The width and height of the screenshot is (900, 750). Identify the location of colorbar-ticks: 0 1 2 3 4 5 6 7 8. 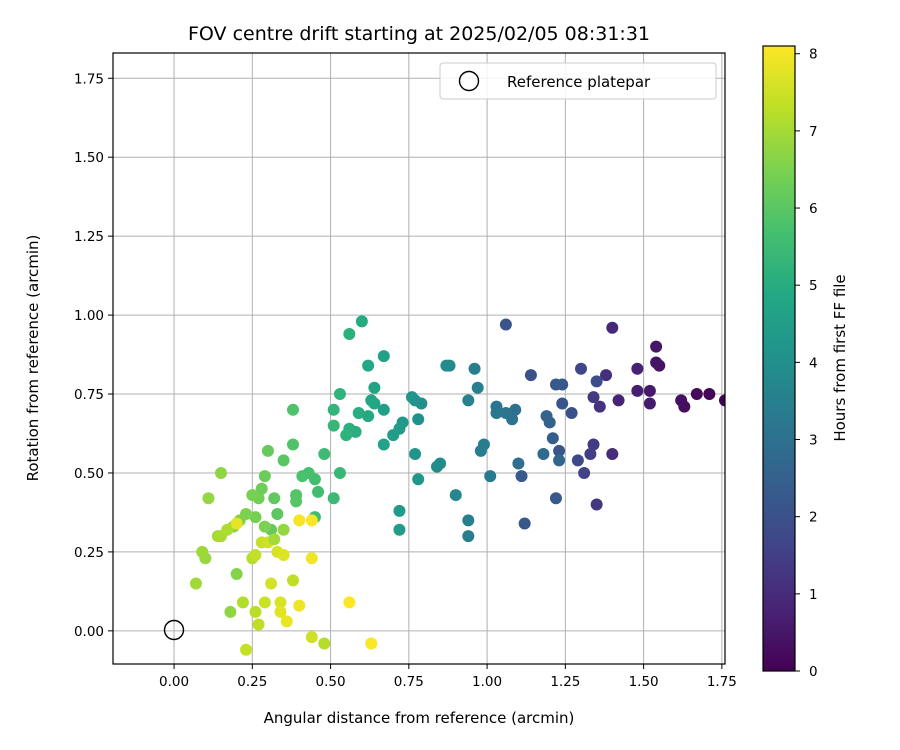
(806, 363).